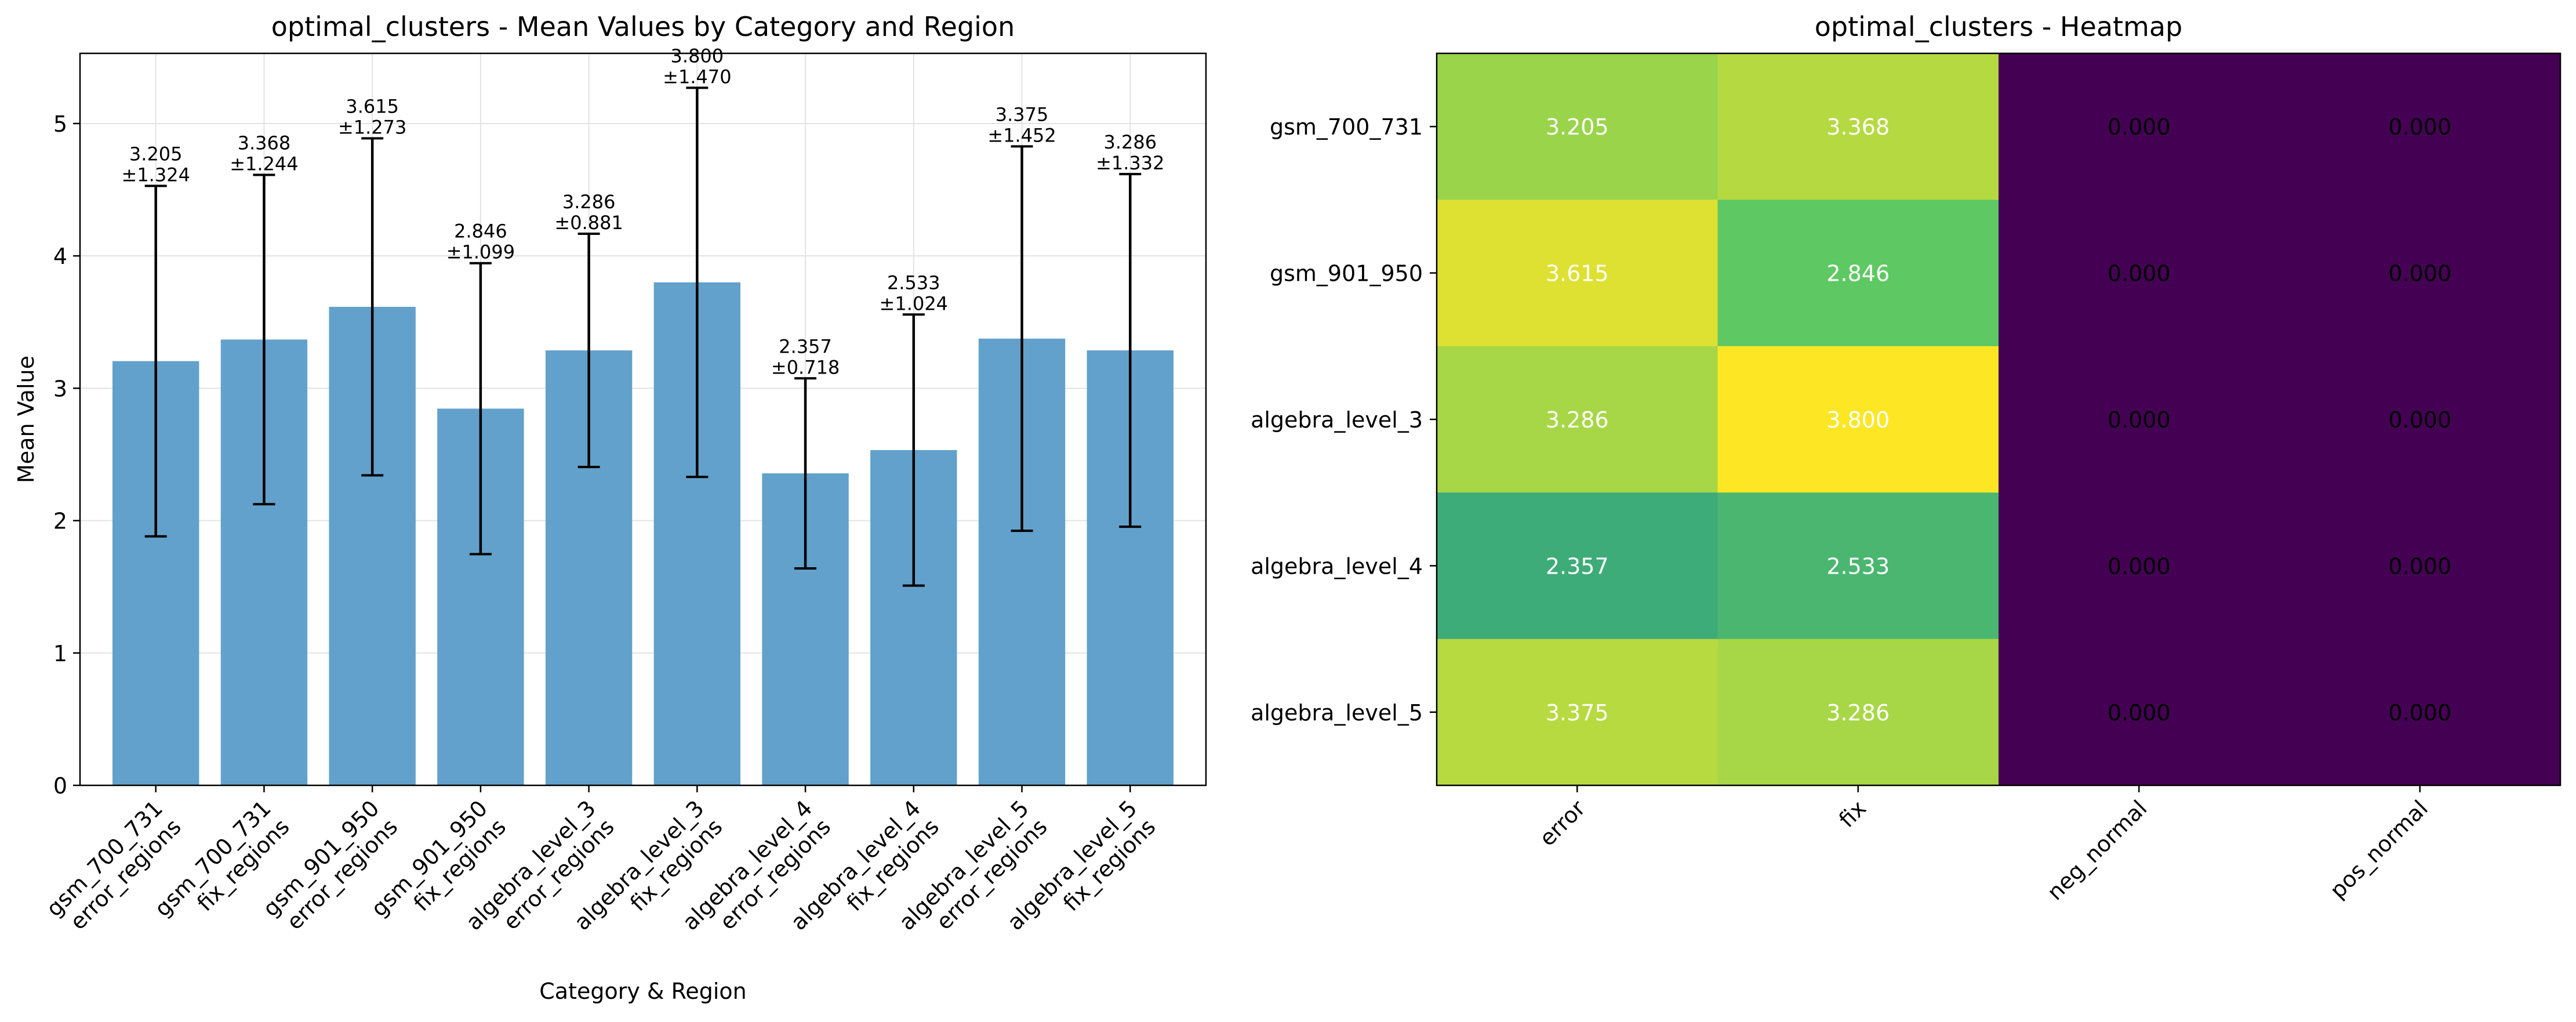 This screenshot has height=1022, width=2576. Describe the element at coordinates (588, 223) in the screenshot. I see `bar-chart-error-label: ±0.881` at that location.